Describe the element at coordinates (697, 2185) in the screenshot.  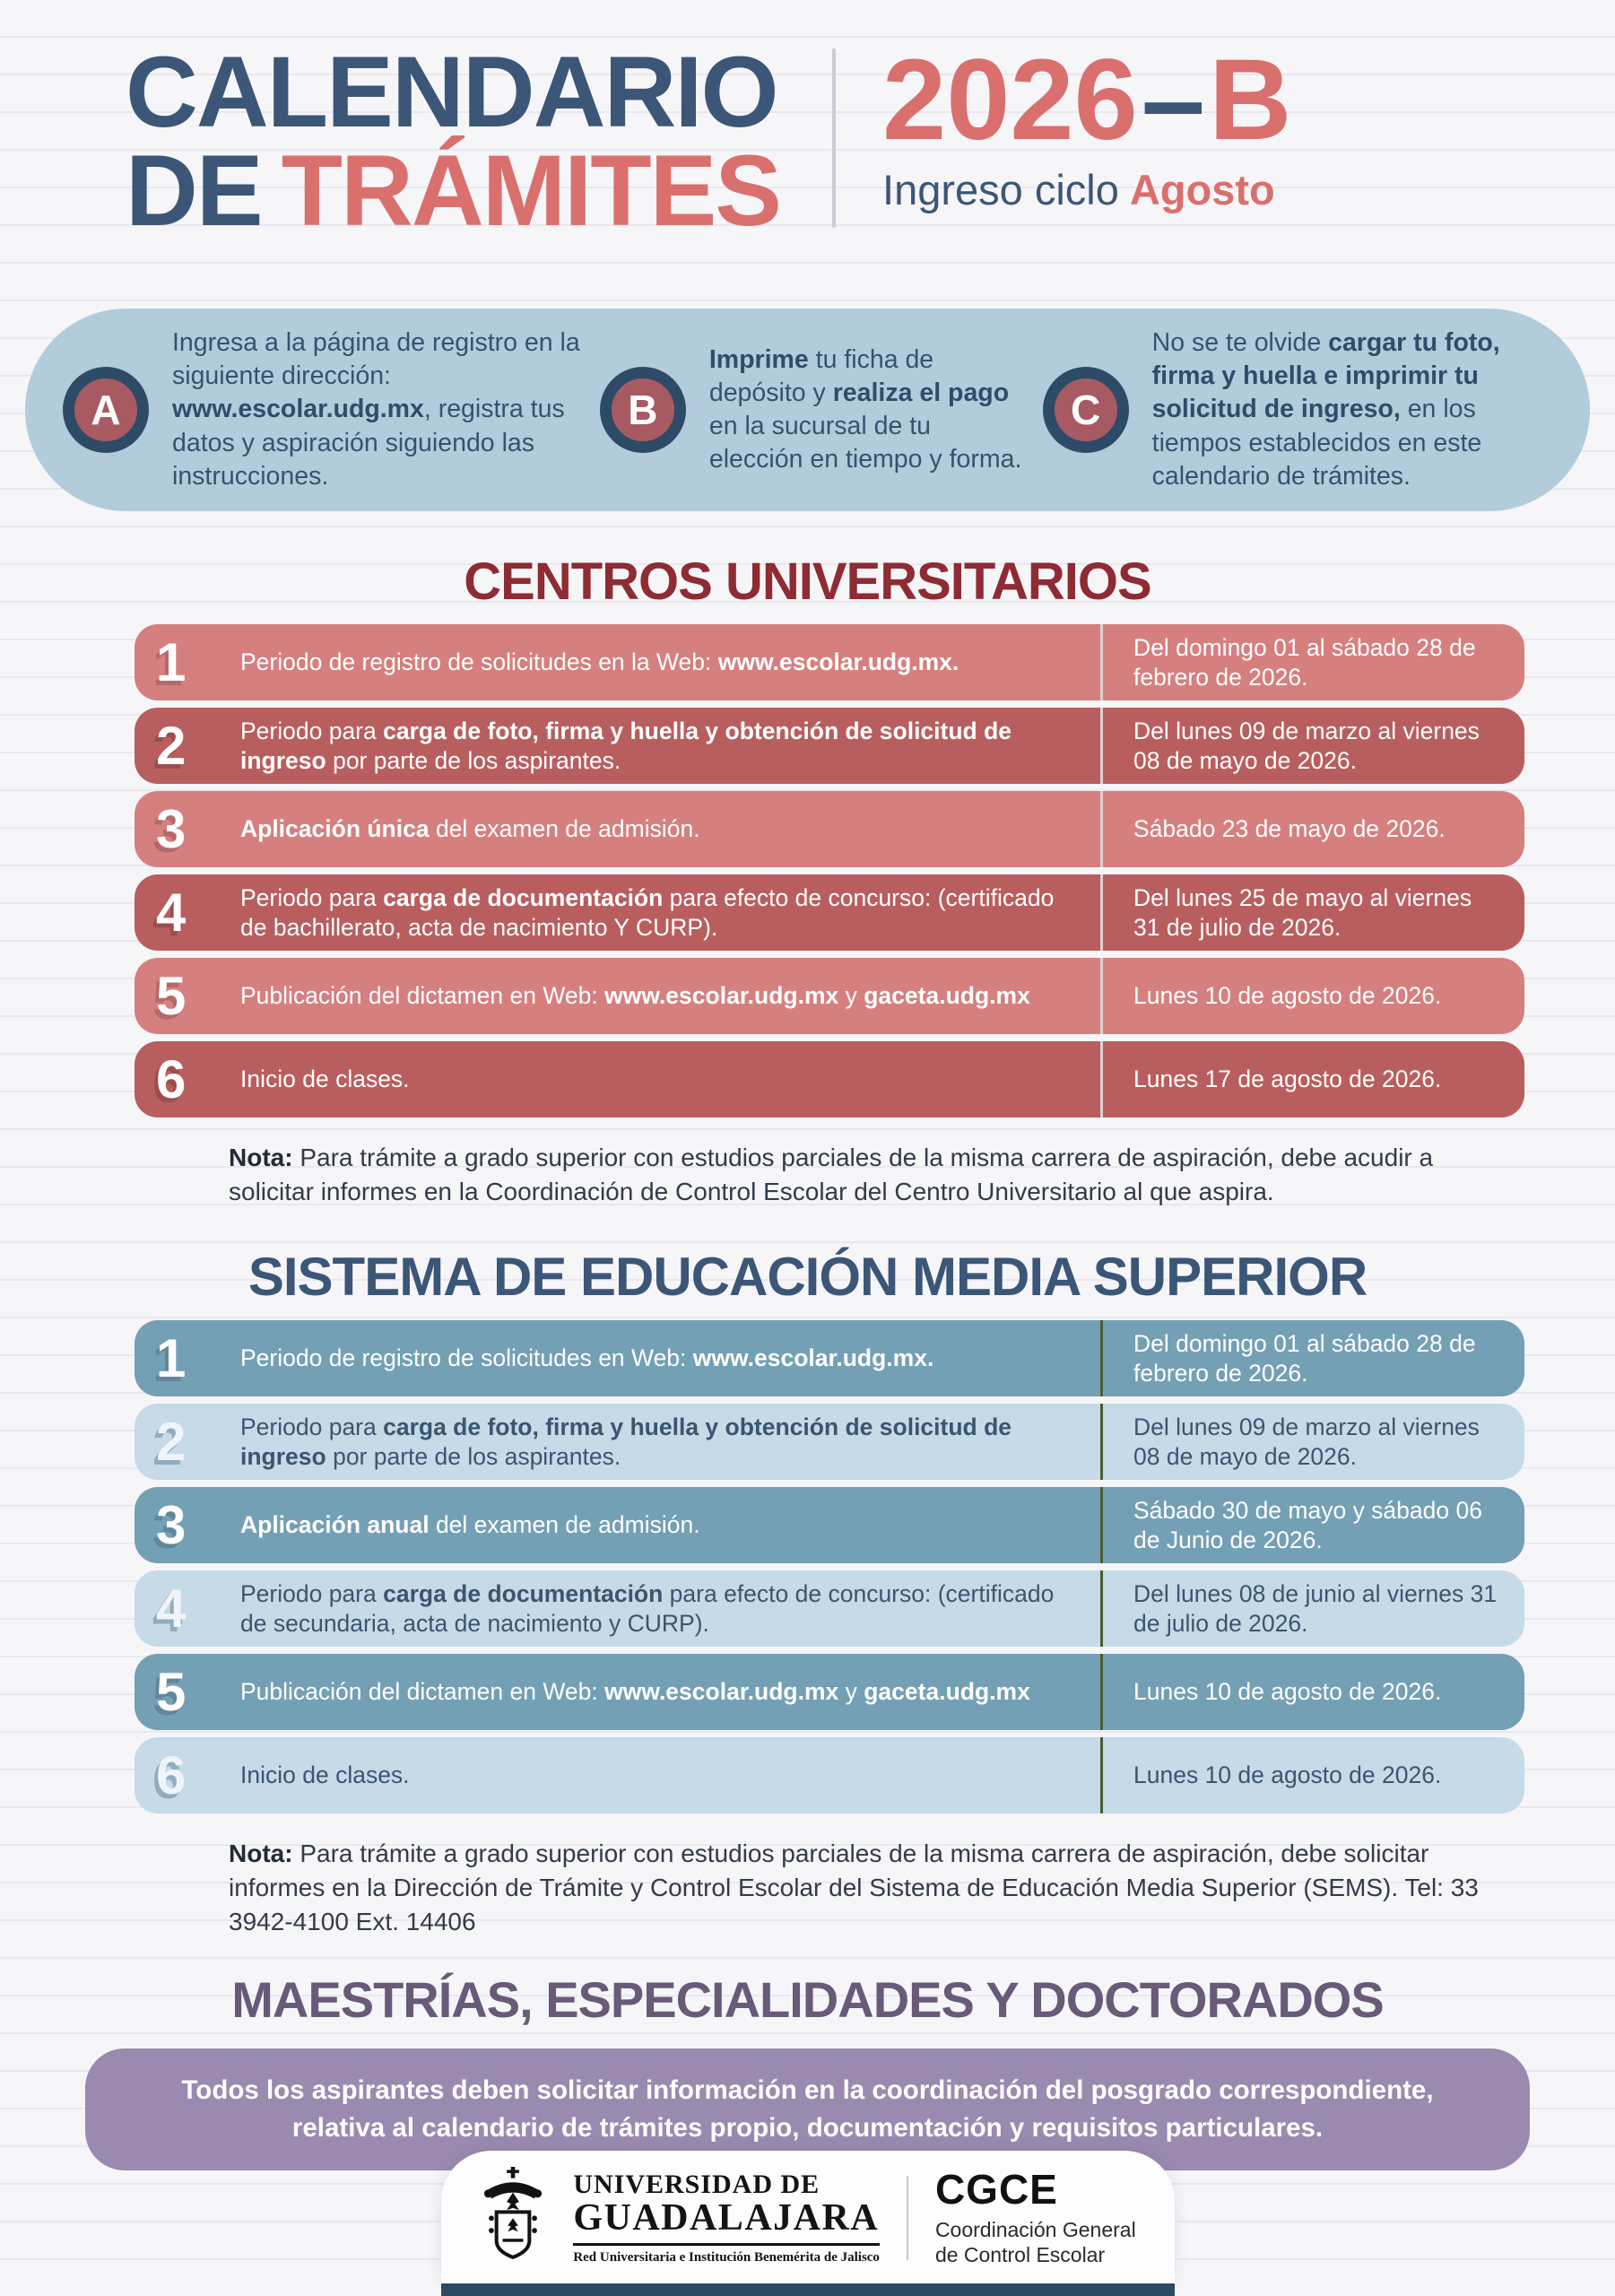
I see `university-name-line1: UNIVERSIDAD DE` at that location.